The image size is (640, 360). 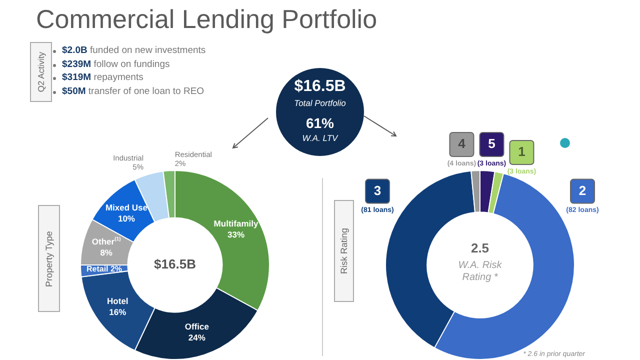 What do you see at coordinates (126, 207) in the screenshot?
I see `slice-label: Mixed Use` at bounding box center [126, 207].